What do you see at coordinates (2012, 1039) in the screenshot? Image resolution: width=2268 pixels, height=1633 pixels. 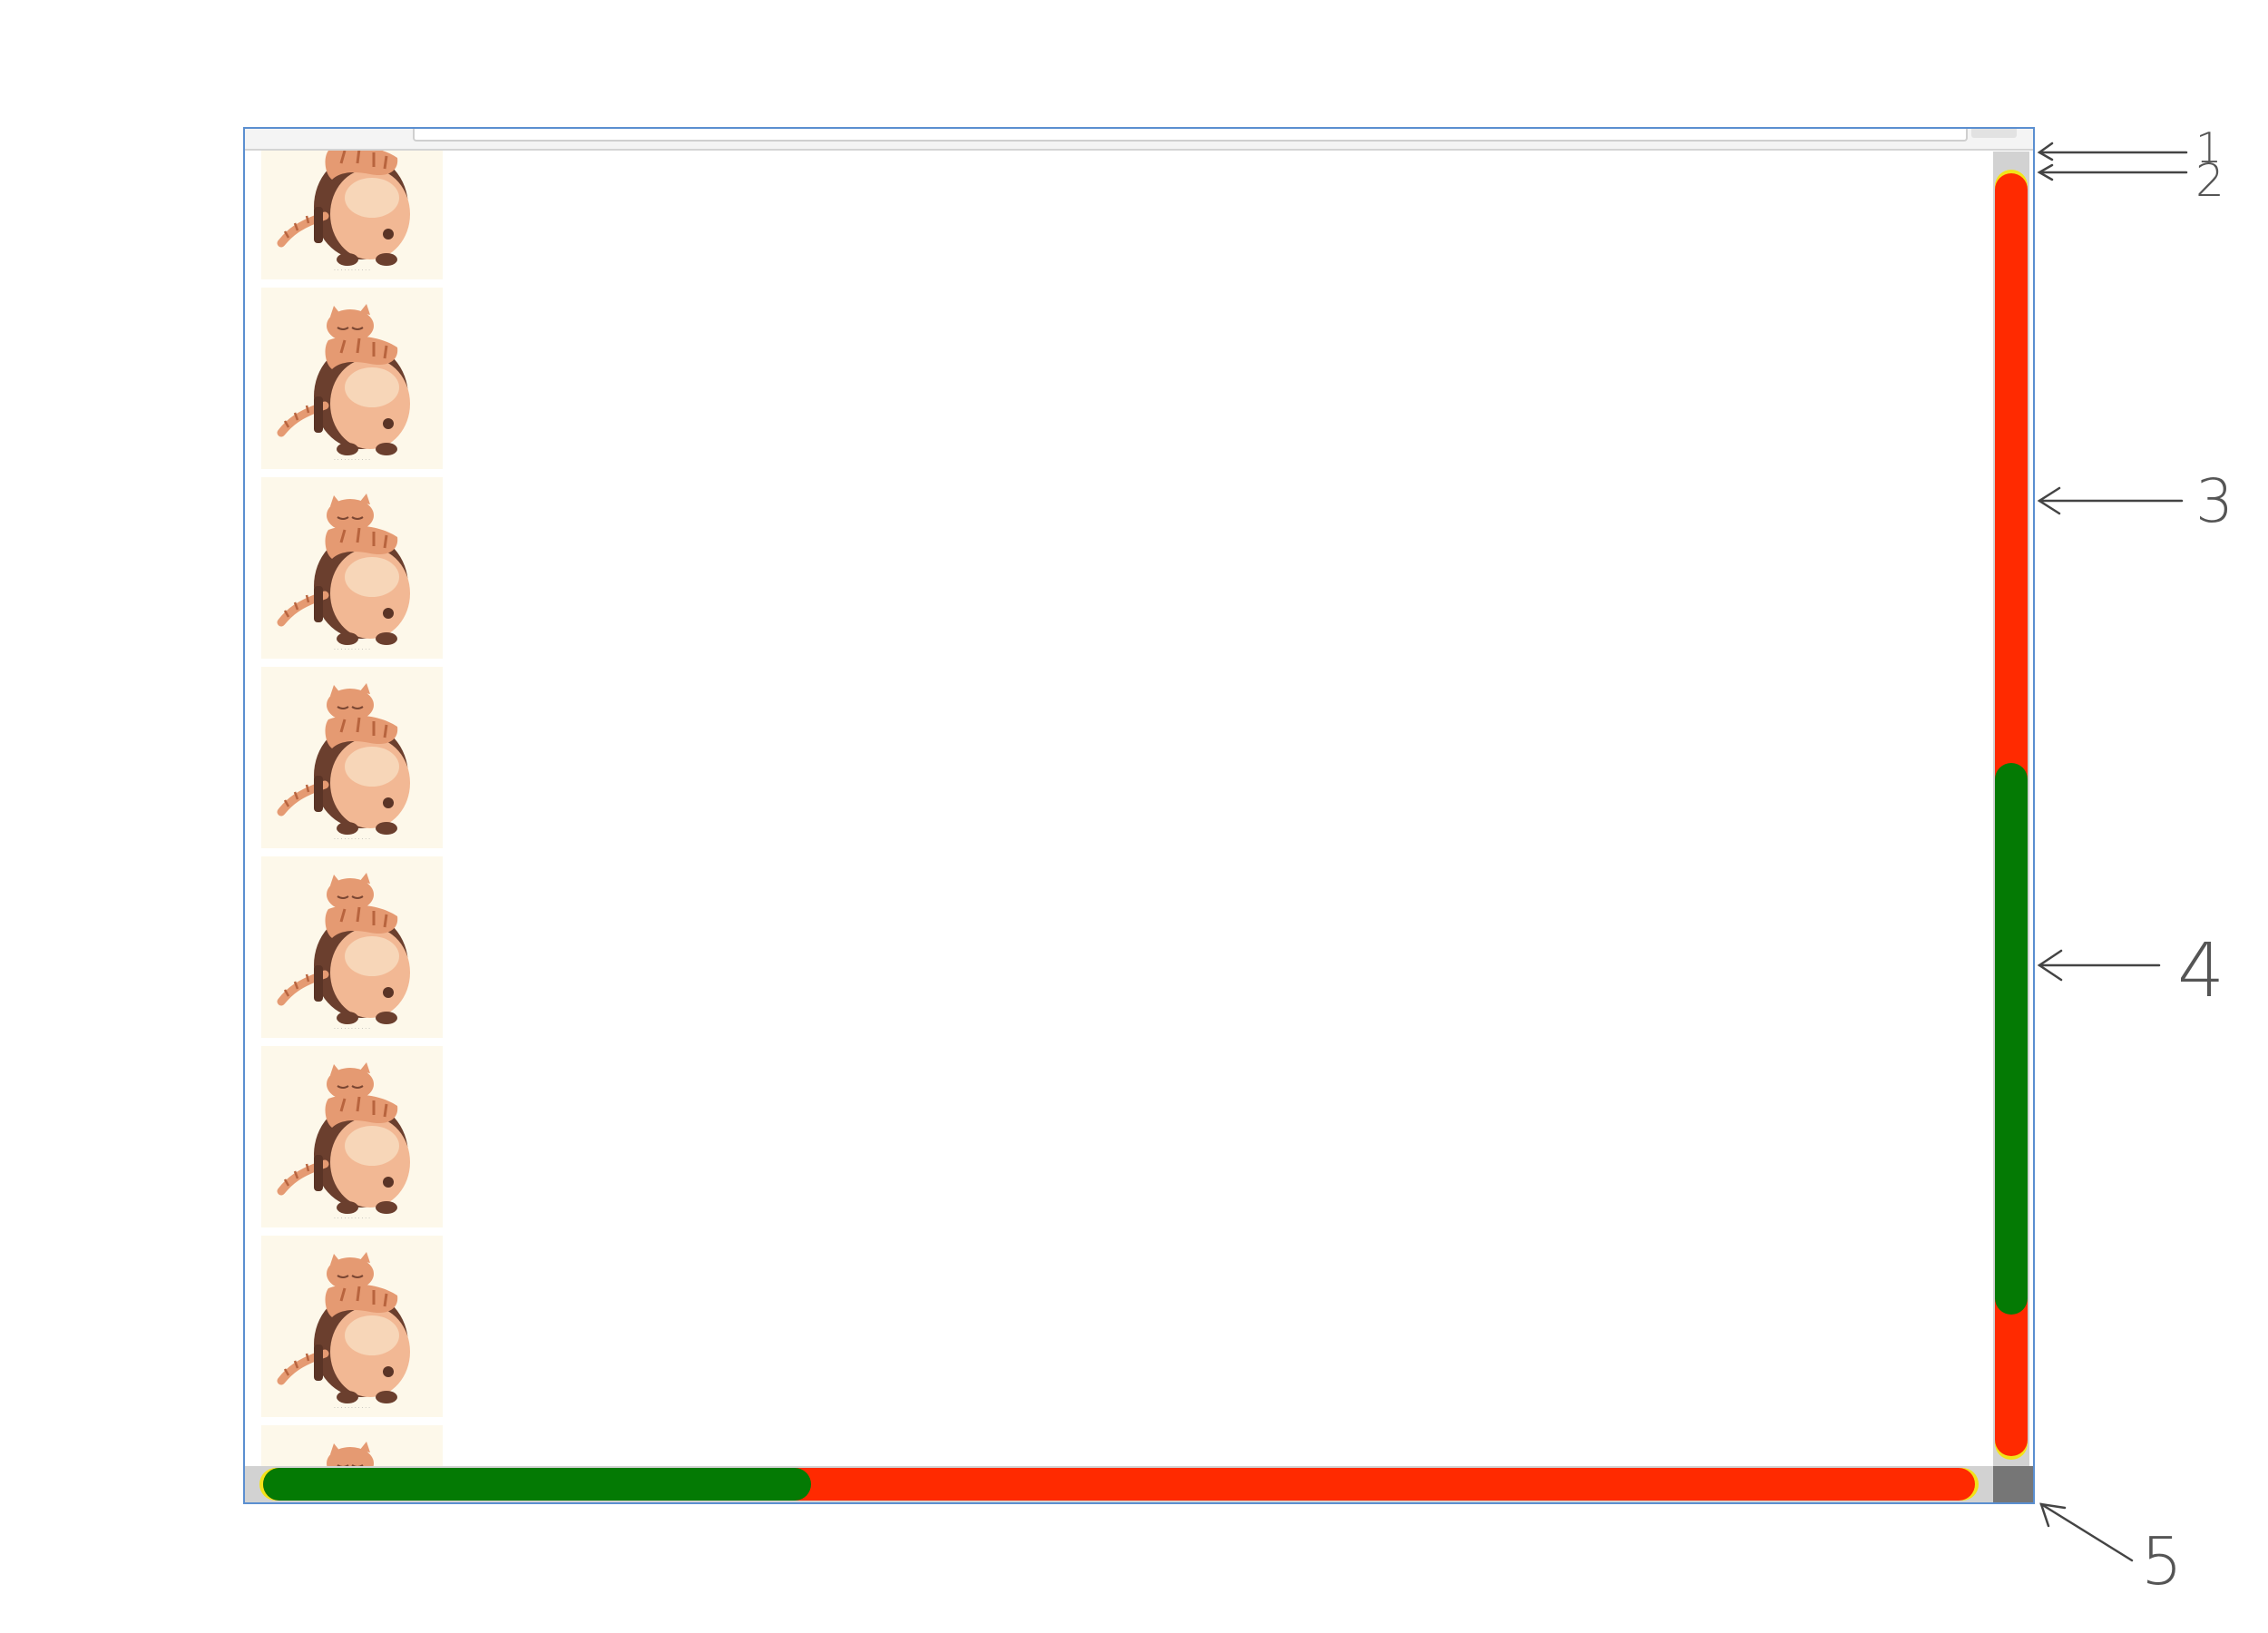 I see `vertical-scrollbar-thumb` at bounding box center [2012, 1039].